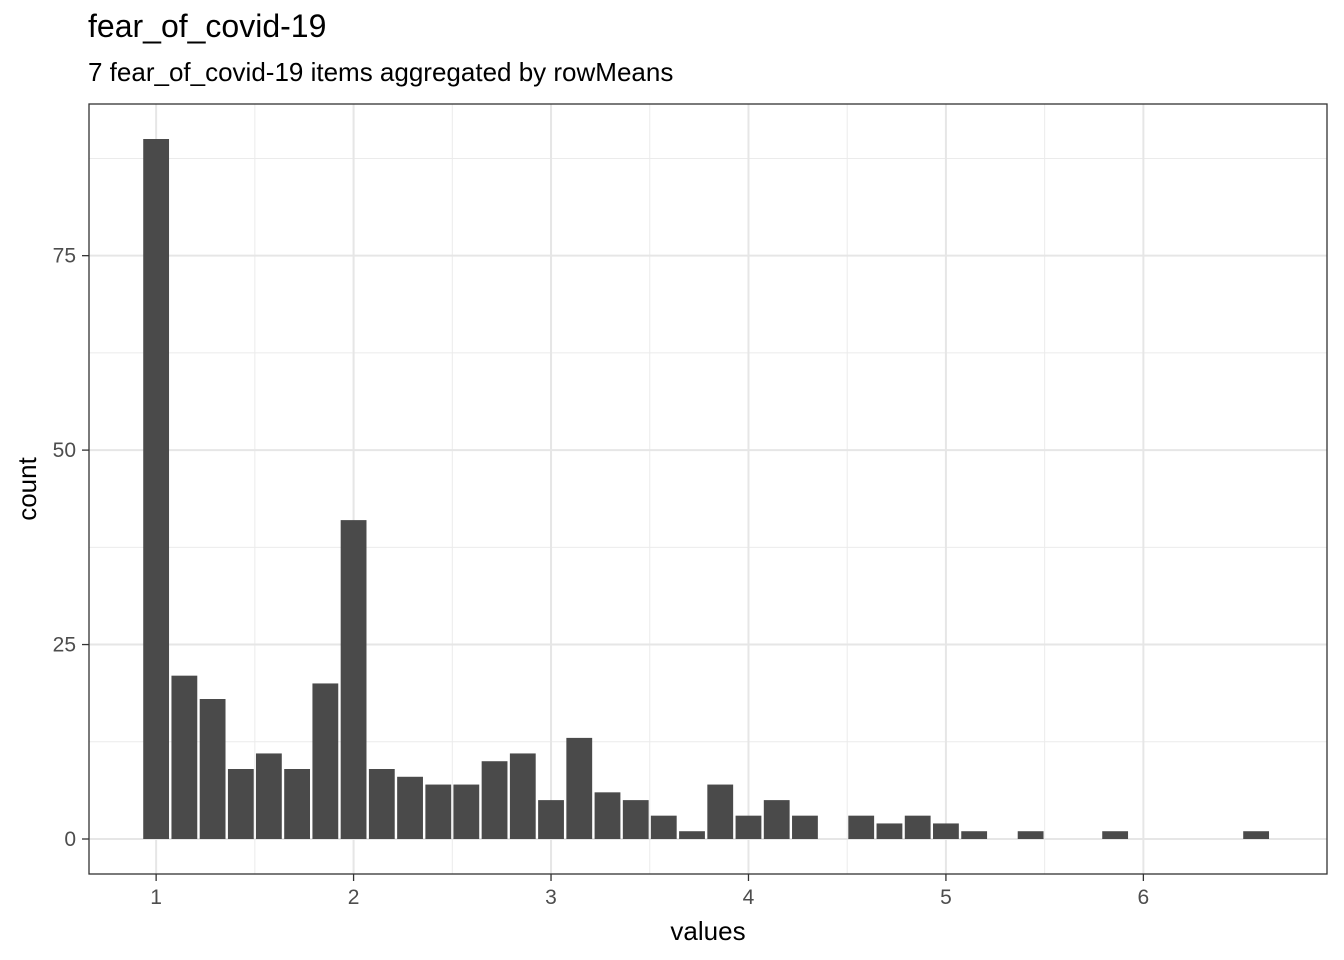  I want to click on x-tick-label: 4, so click(749, 897).